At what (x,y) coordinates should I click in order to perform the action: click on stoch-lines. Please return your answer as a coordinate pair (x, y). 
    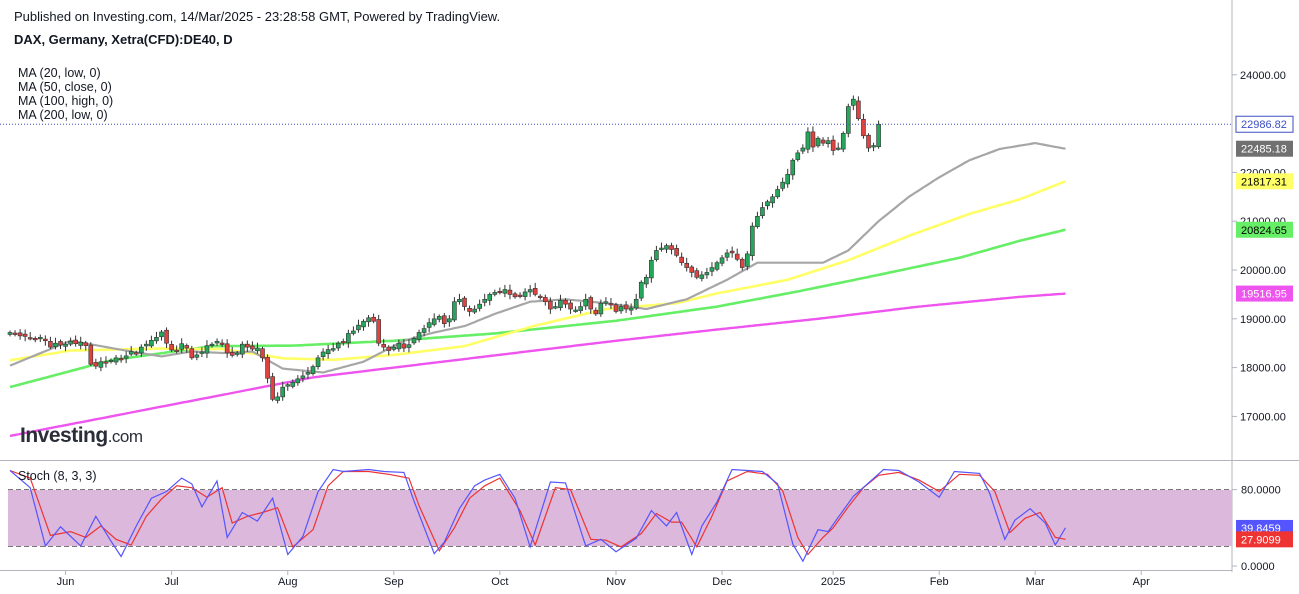
    Looking at the image, I should click on (538, 515).